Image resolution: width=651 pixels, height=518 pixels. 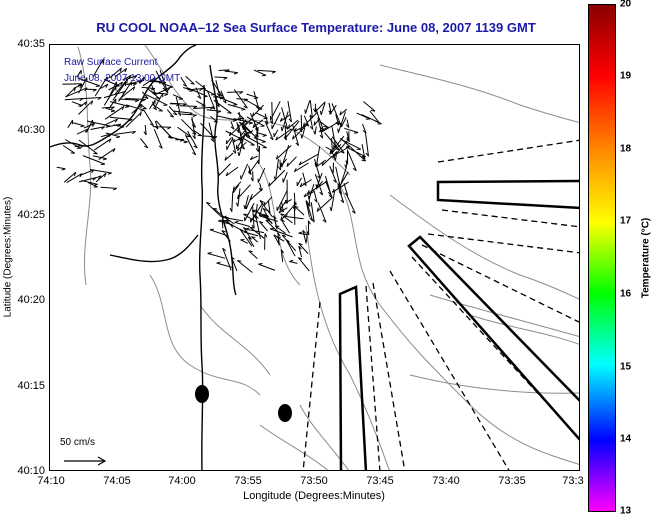 I want to click on x-tick-label: 73:40, so click(x=446, y=481).